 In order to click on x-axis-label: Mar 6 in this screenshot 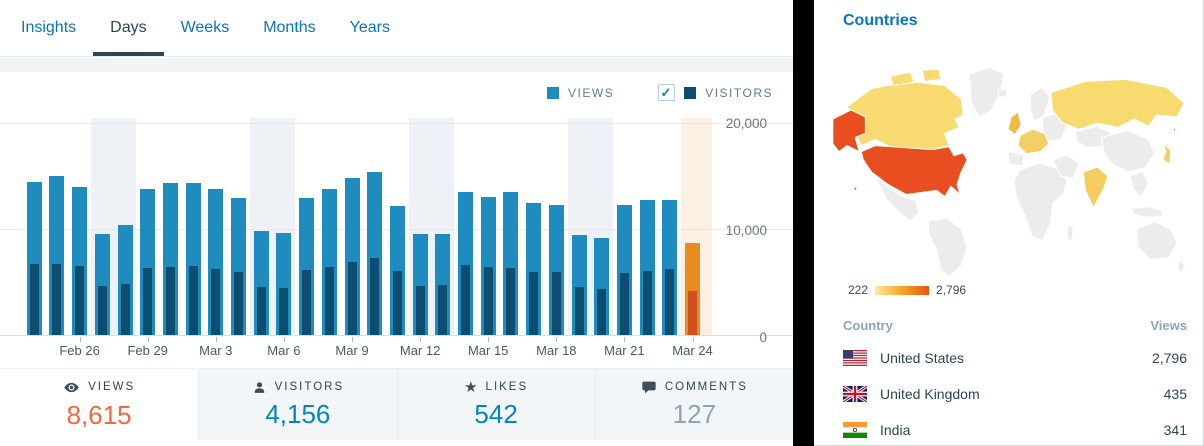, I will do `click(284, 350)`.